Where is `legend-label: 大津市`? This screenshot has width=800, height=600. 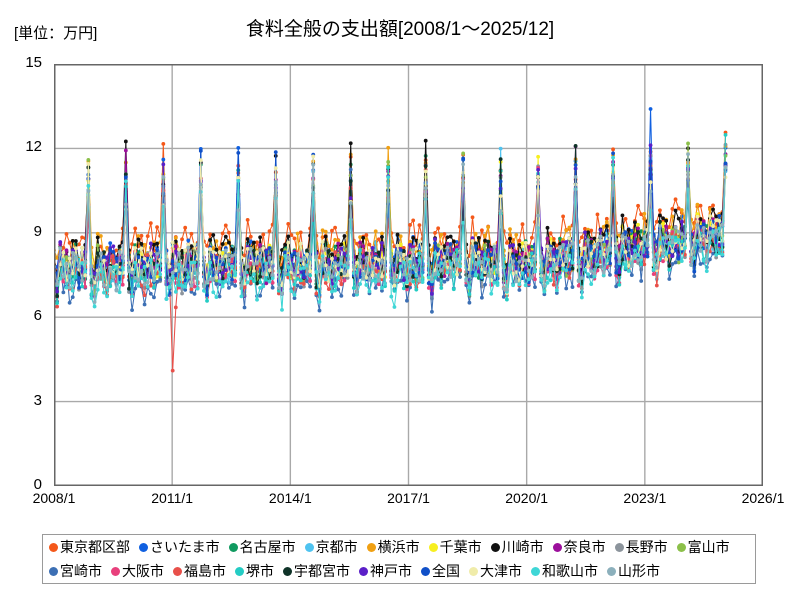 legend-label: 大津市 is located at coordinates (501, 571).